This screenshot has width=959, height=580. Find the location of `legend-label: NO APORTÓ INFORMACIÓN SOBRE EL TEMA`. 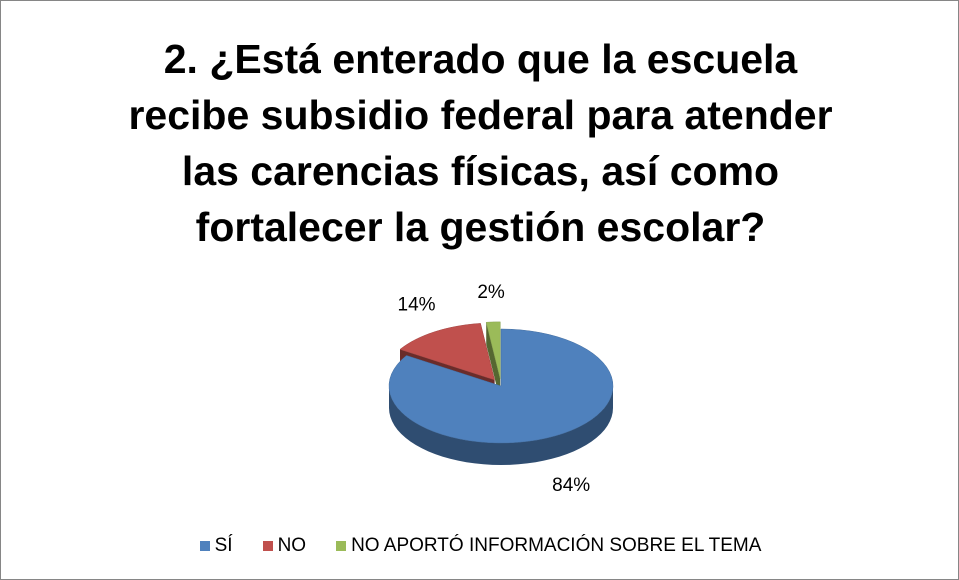

legend-label: NO APORTÓ INFORMACIÓN SOBRE EL TEMA is located at coordinates (556, 545).